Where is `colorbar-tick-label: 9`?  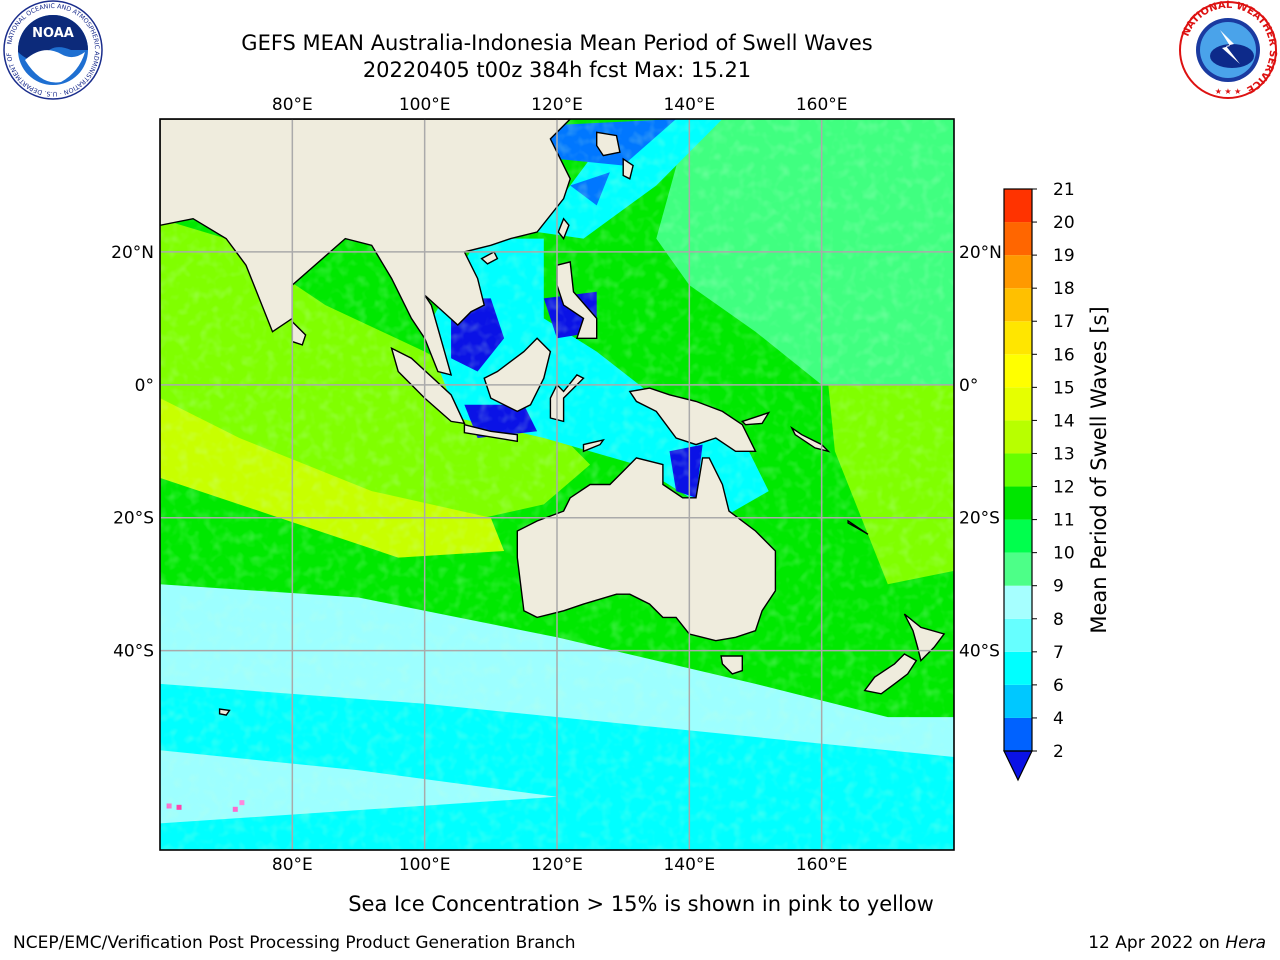 colorbar-tick-label: 9 is located at coordinates (1058, 587).